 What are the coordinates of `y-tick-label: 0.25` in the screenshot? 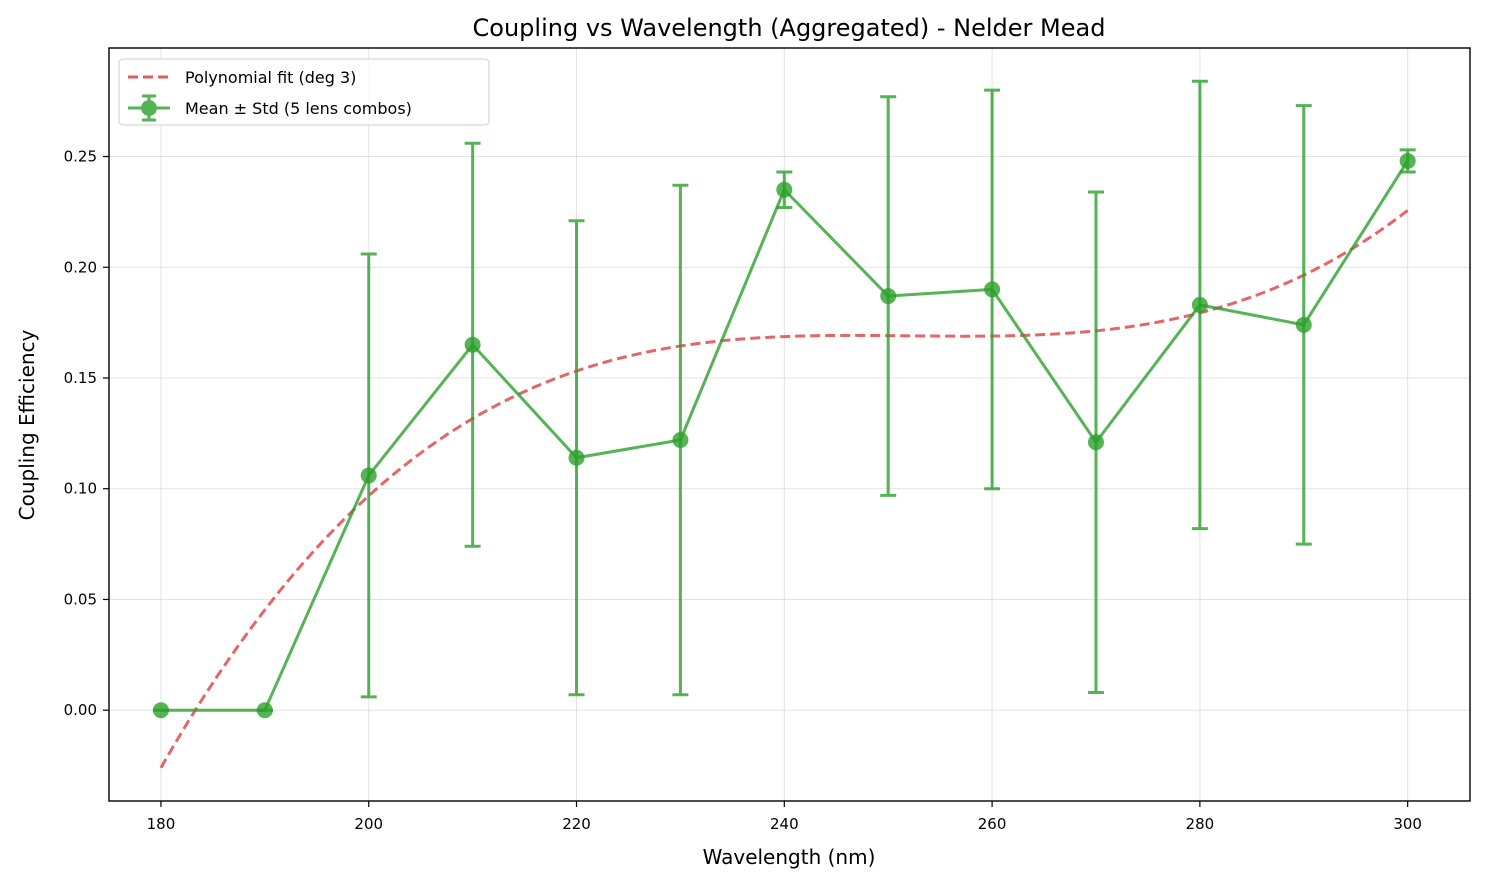 It's located at (80, 157).